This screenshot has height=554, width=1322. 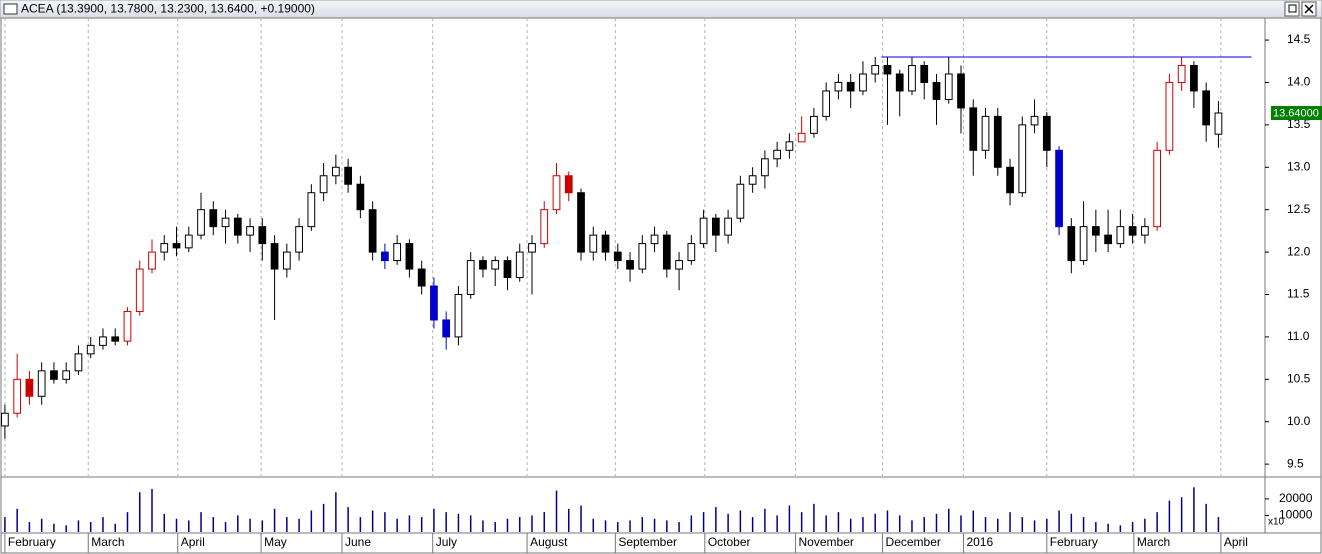 What do you see at coordinates (979, 542) in the screenshot?
I see `x-tick-label: 2016` at bounding box center [979, 542].